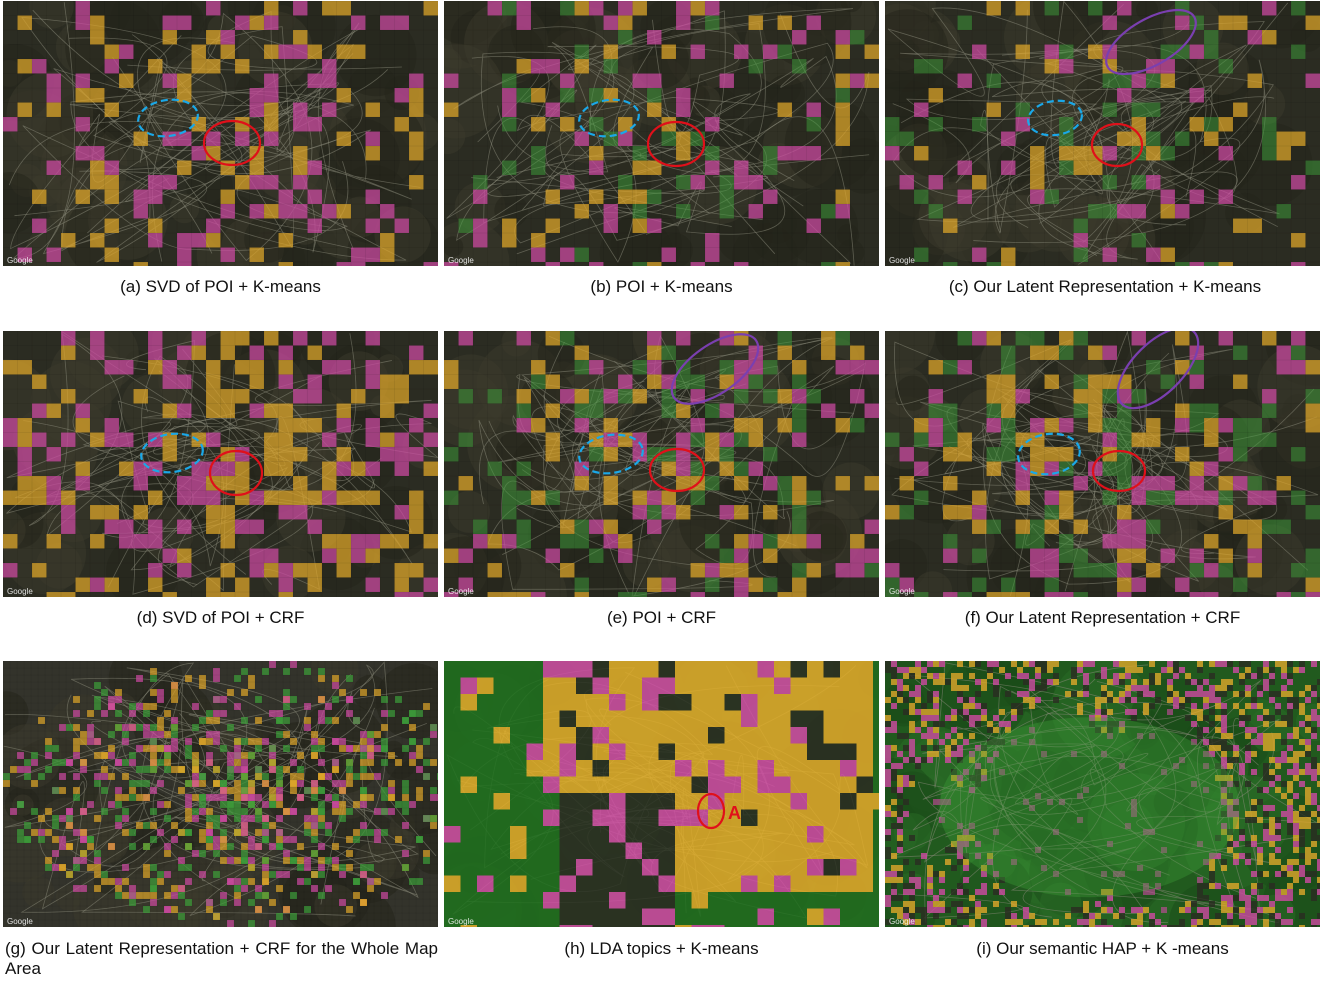 The height and width of the screenshot is (989, 1331). What do you see at coordinates (1105, 286) in the screenshot?
I see `caption-c: (c) Our Latent Representation + K-means` at bounding box center [1105, 286].